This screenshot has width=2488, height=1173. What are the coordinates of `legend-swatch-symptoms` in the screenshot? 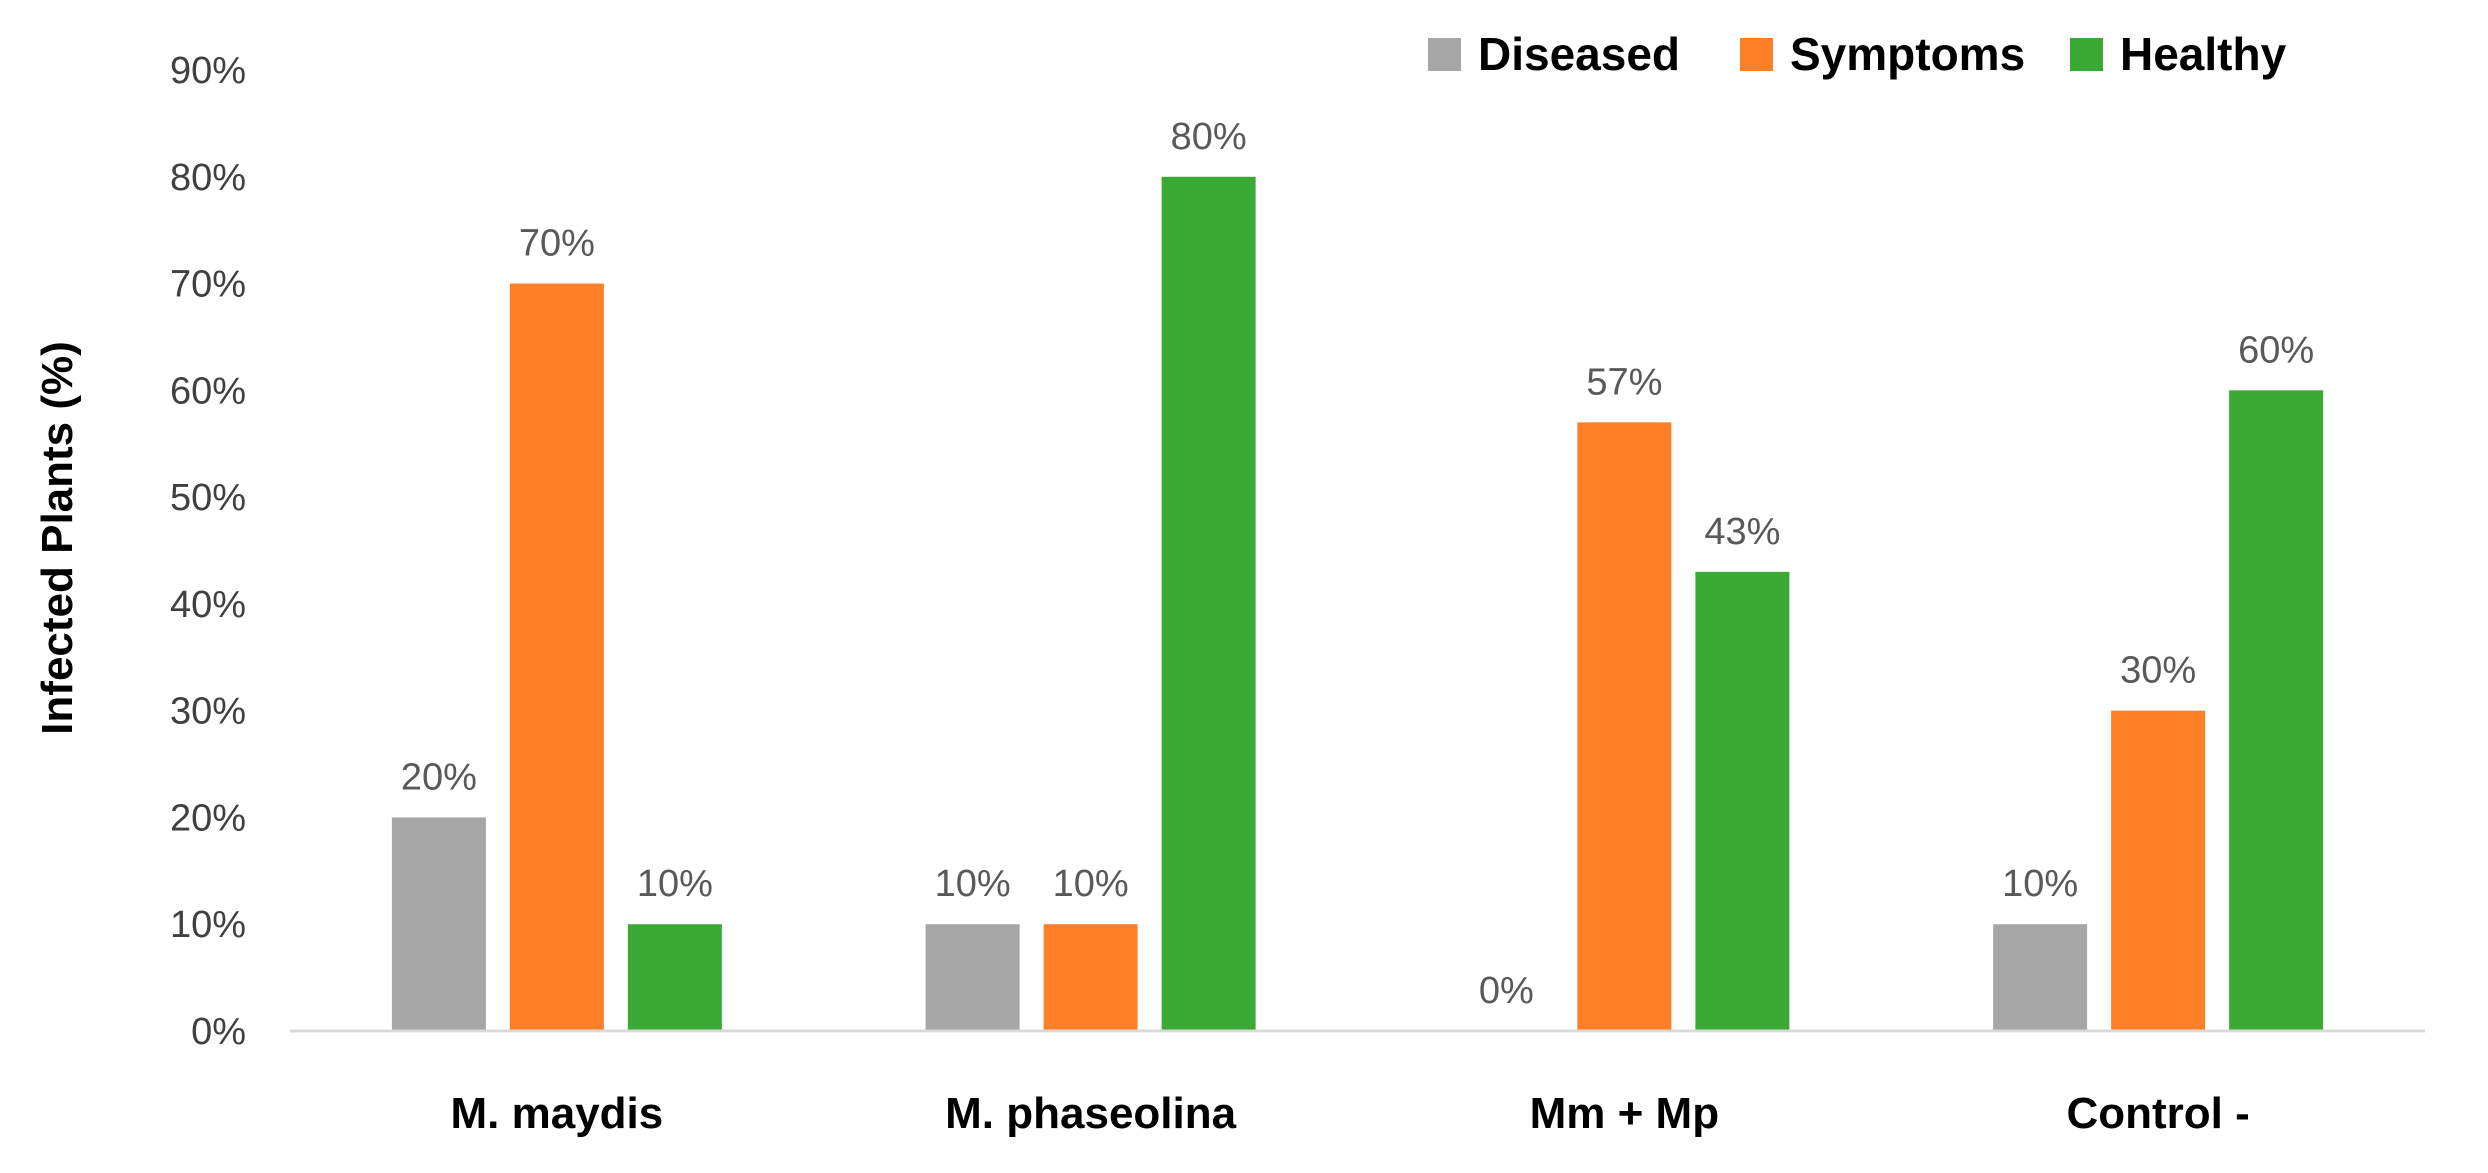 It's located at (1756, 54).